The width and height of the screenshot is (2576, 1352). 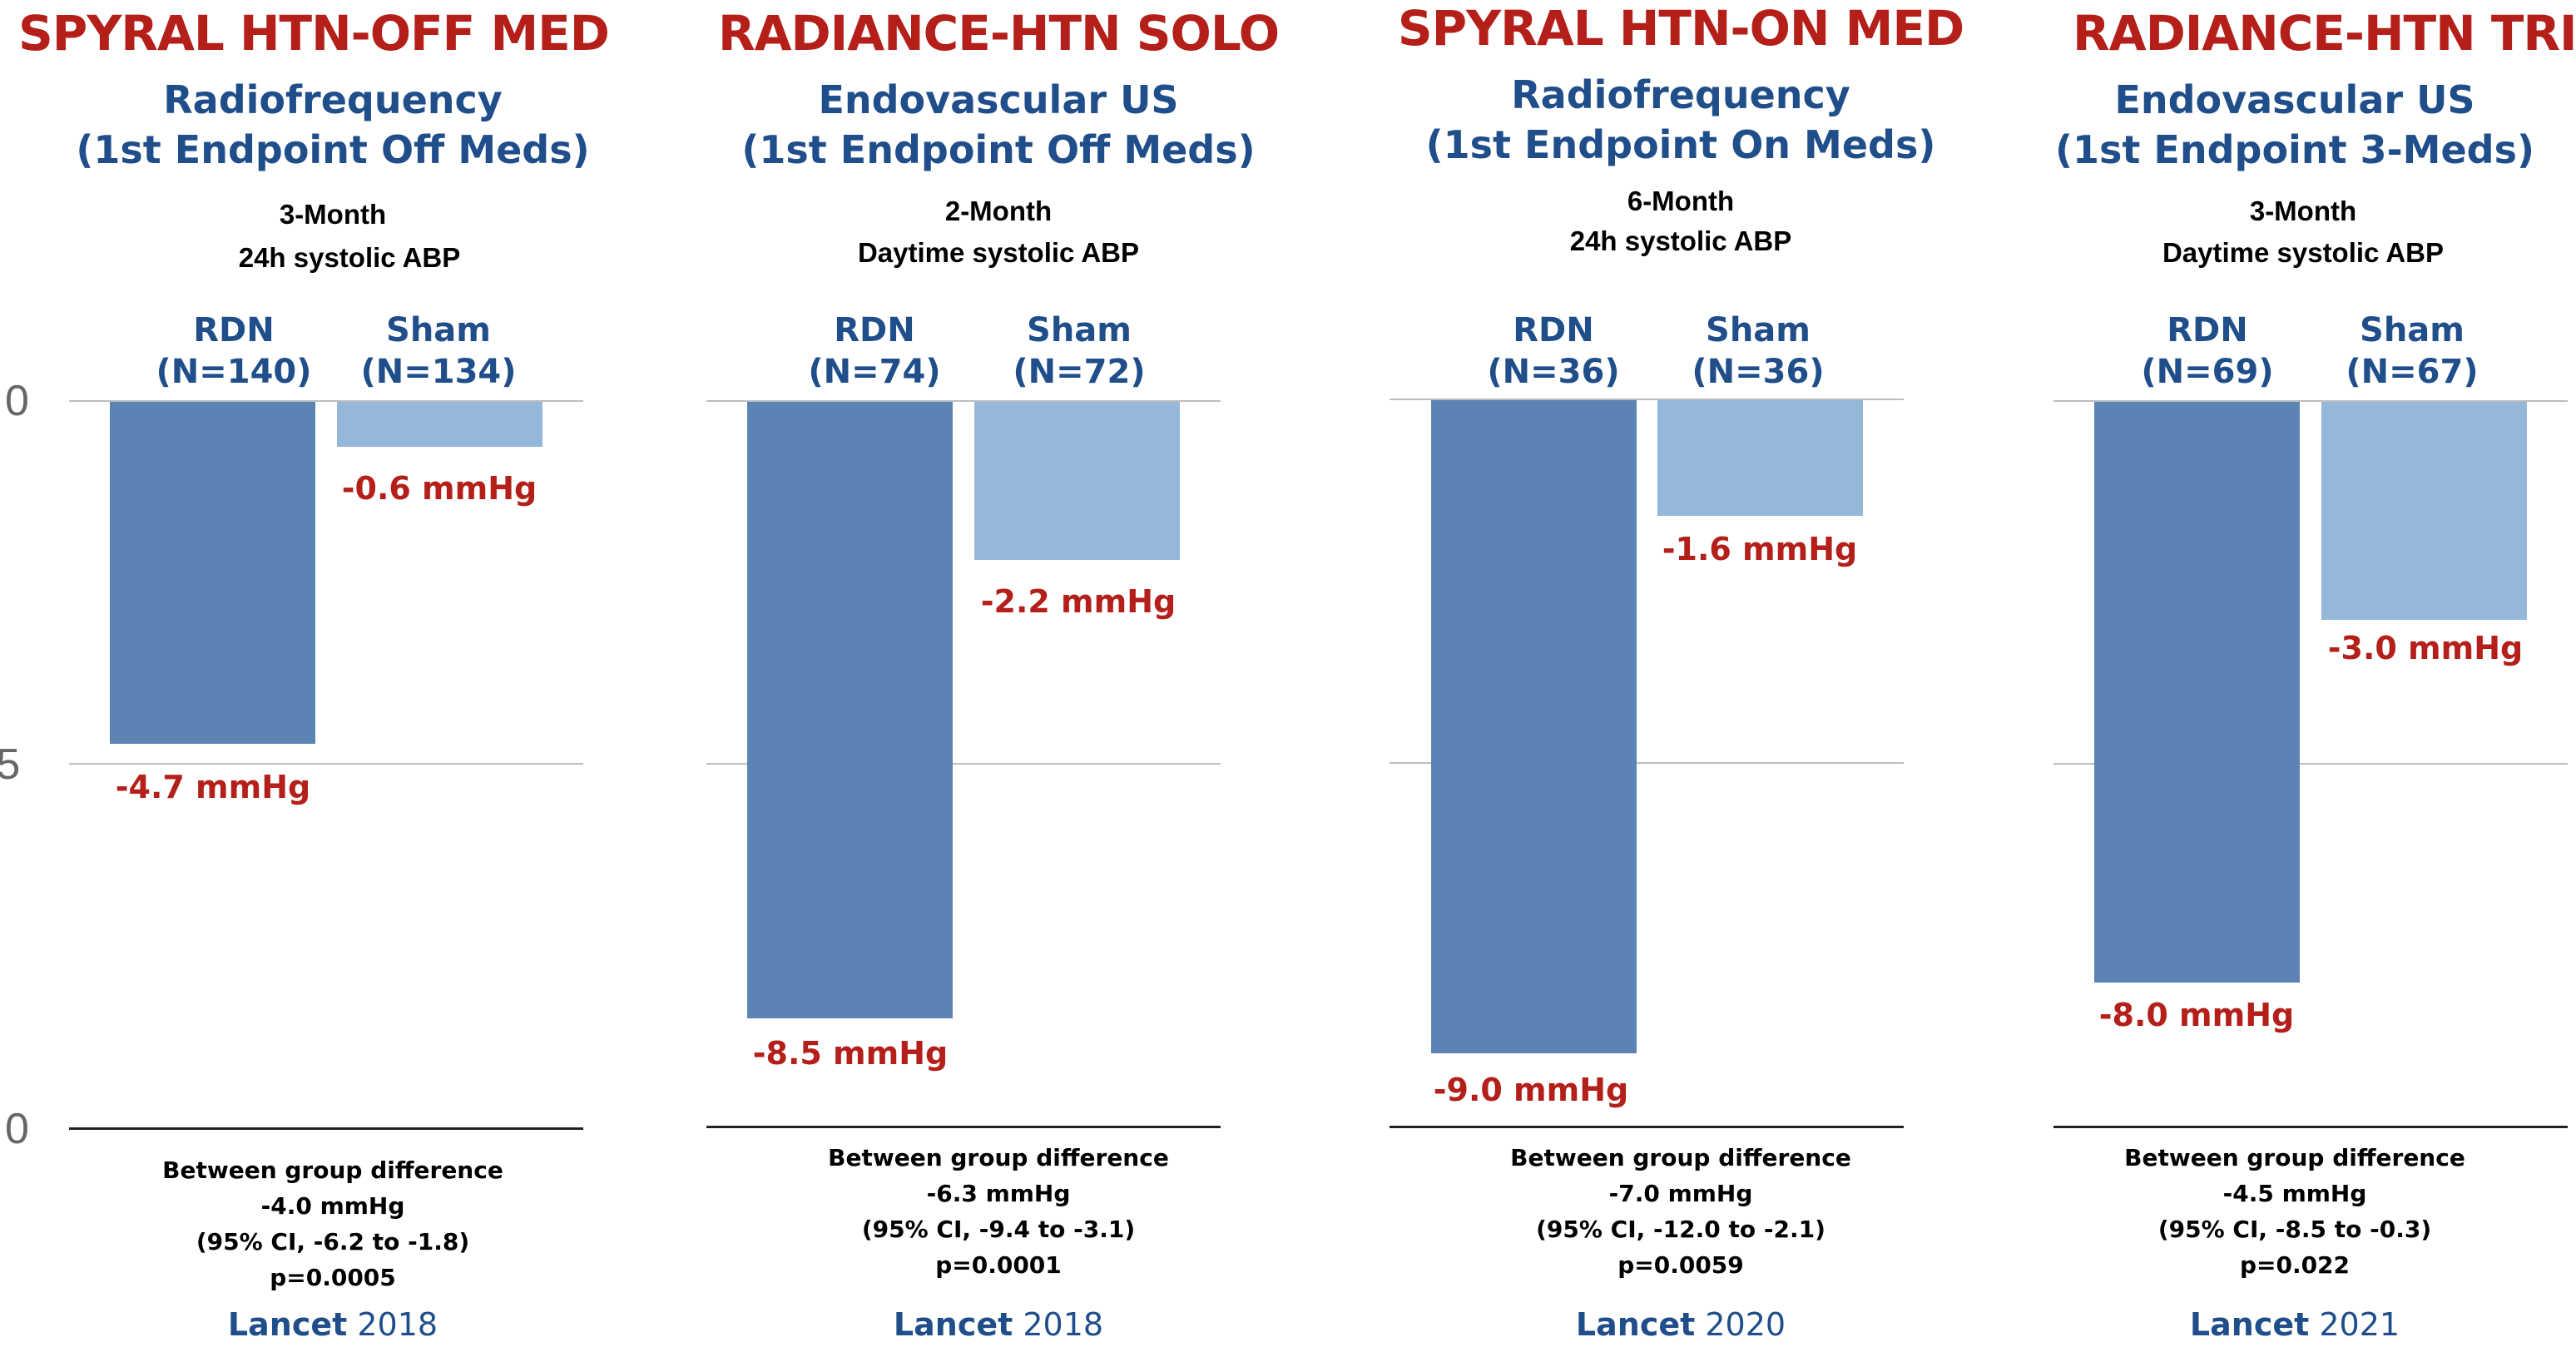 I want to click on stats-ci: (95% CI, -9.4 to -3.1), so click(x=998, y=1229).